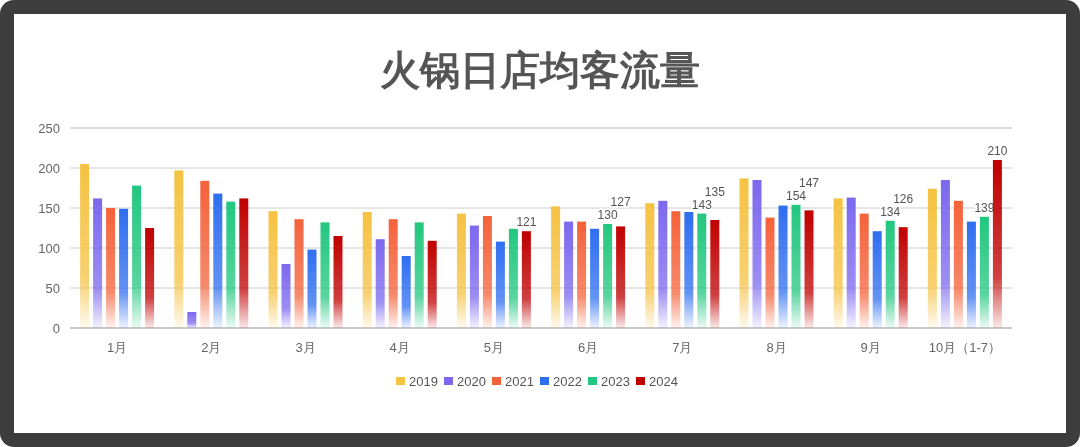  Describe the element at coordinates (567, 381) in the screenshot. I see `legend-label: 2022` at that location.